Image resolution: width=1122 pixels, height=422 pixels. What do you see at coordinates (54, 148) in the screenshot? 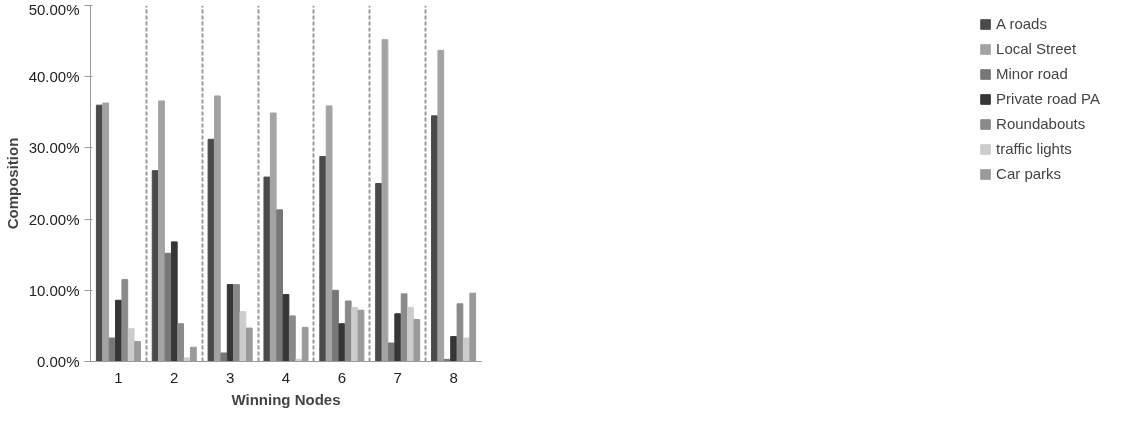
I see `y-tick-label: 30.00%` at bounding box center [54, 148].